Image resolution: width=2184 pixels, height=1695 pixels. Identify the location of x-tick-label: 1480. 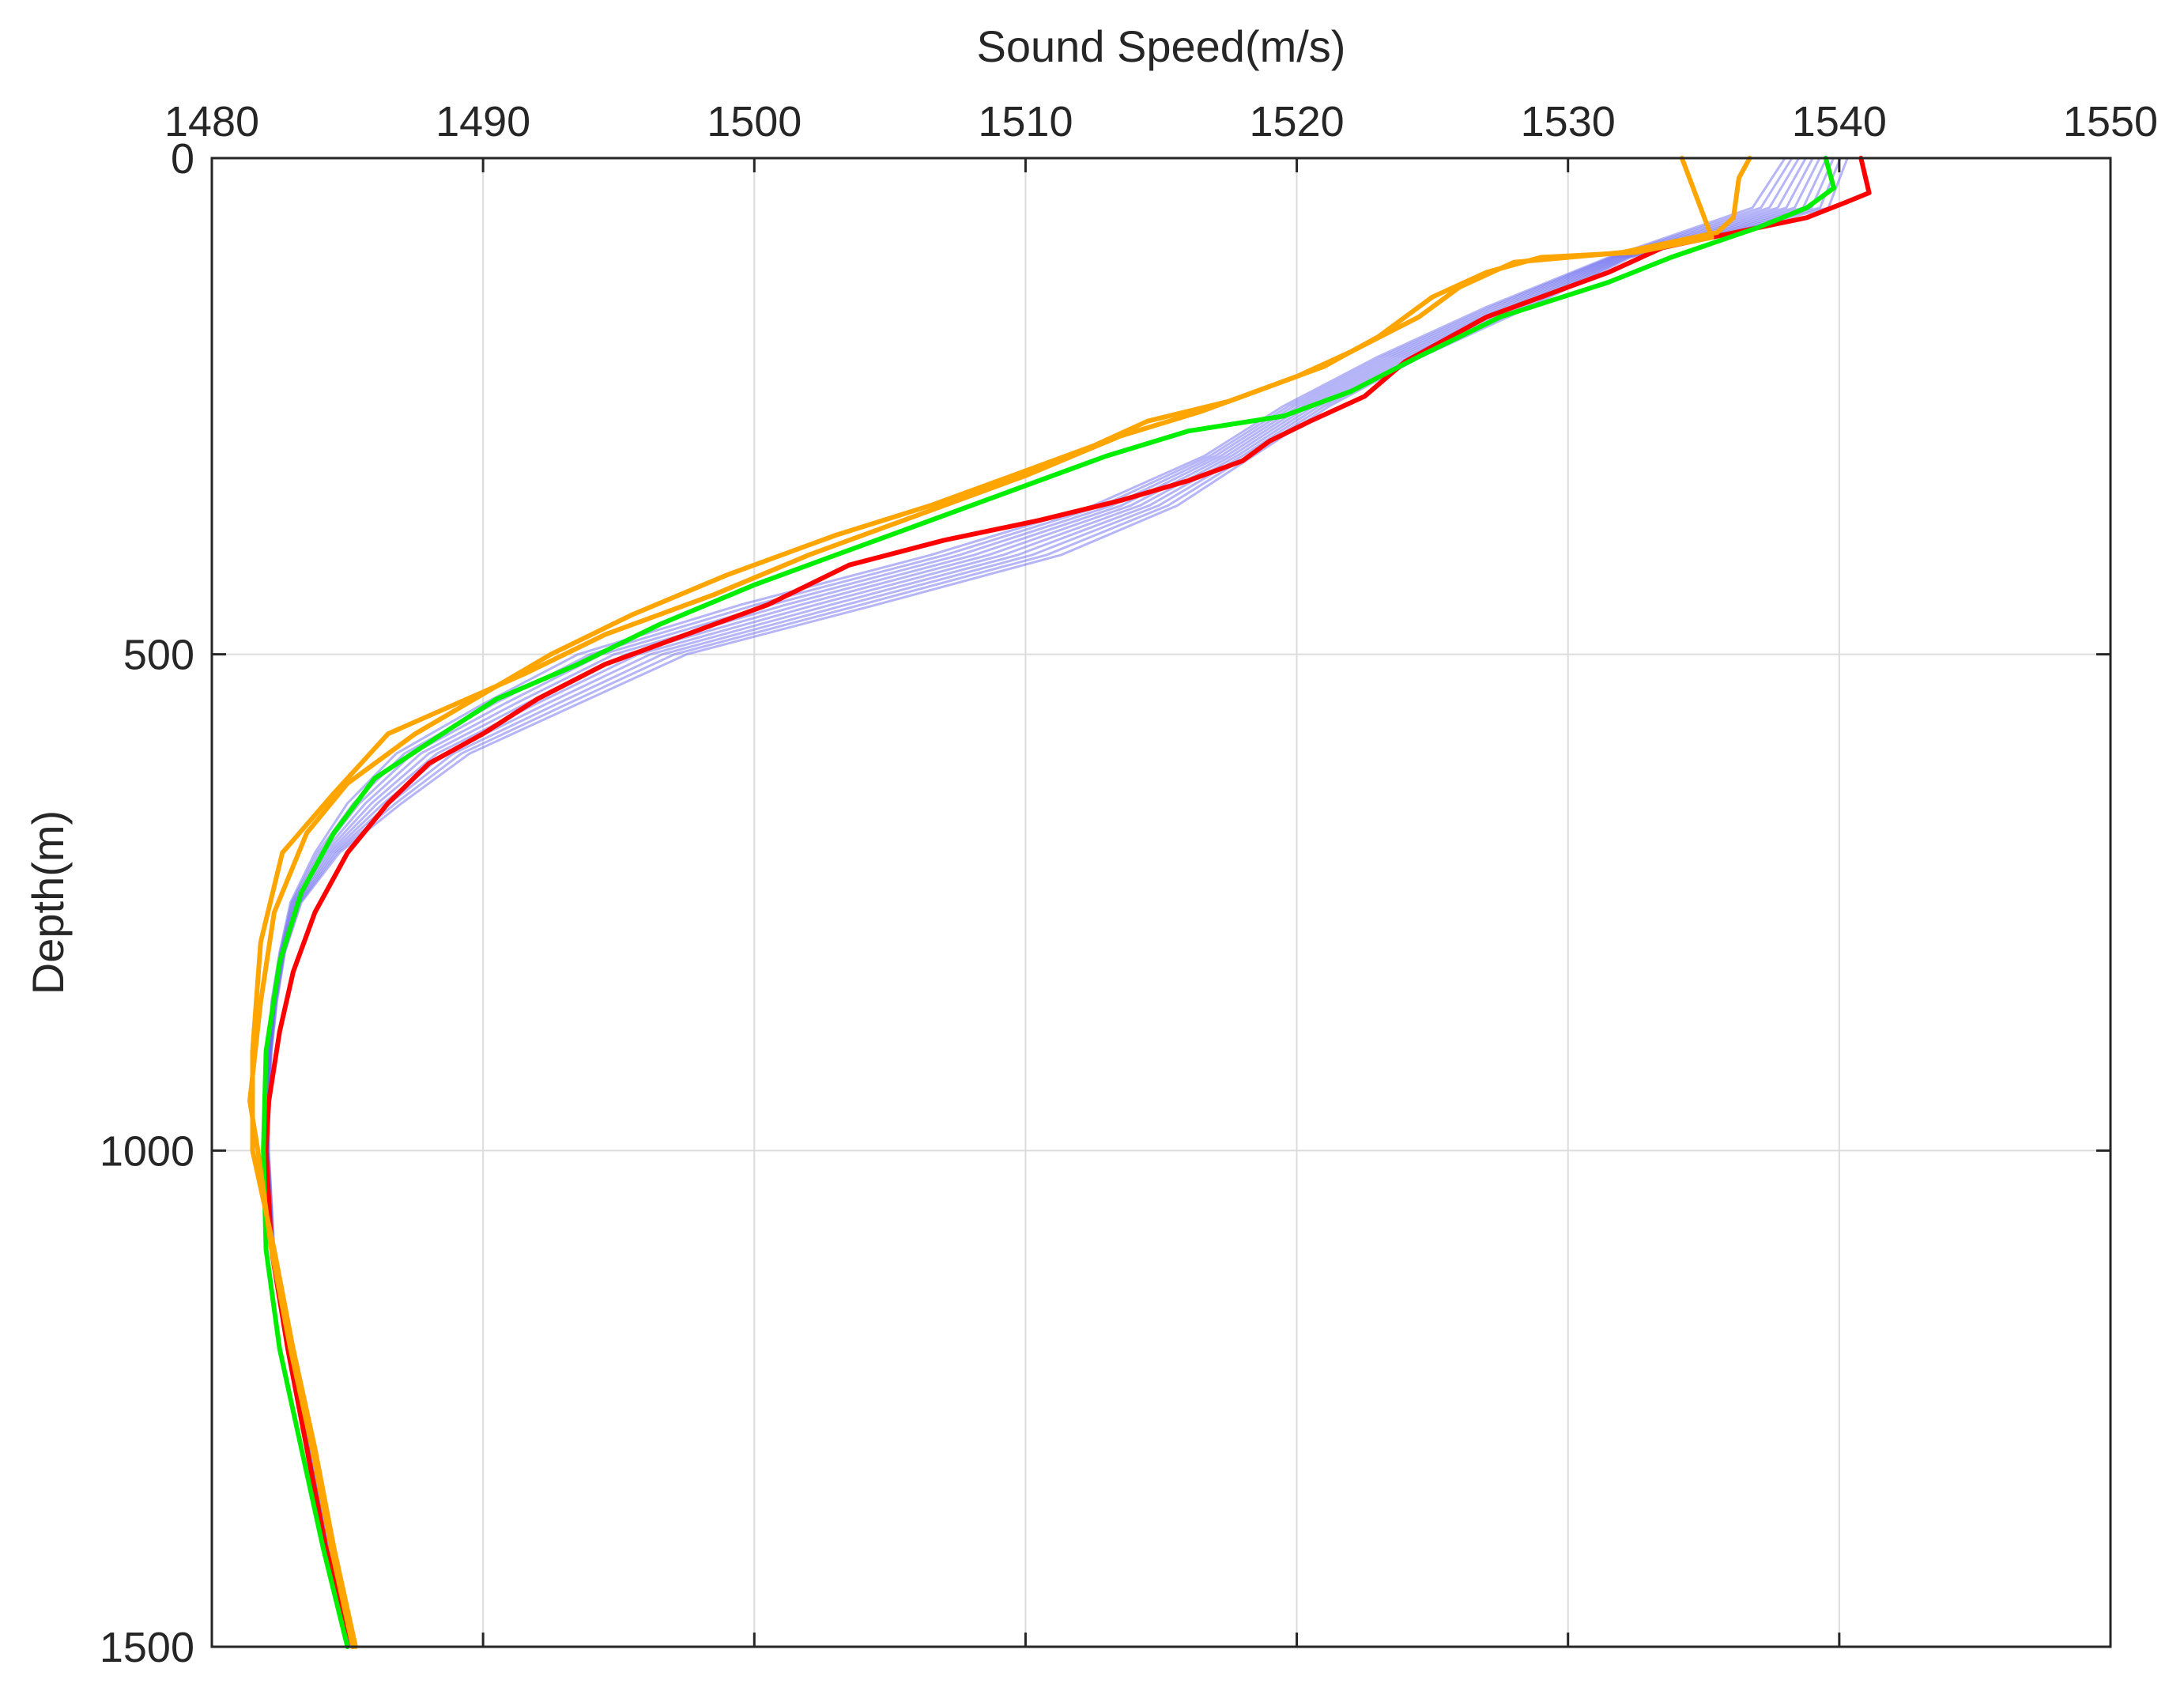
(211, 121).